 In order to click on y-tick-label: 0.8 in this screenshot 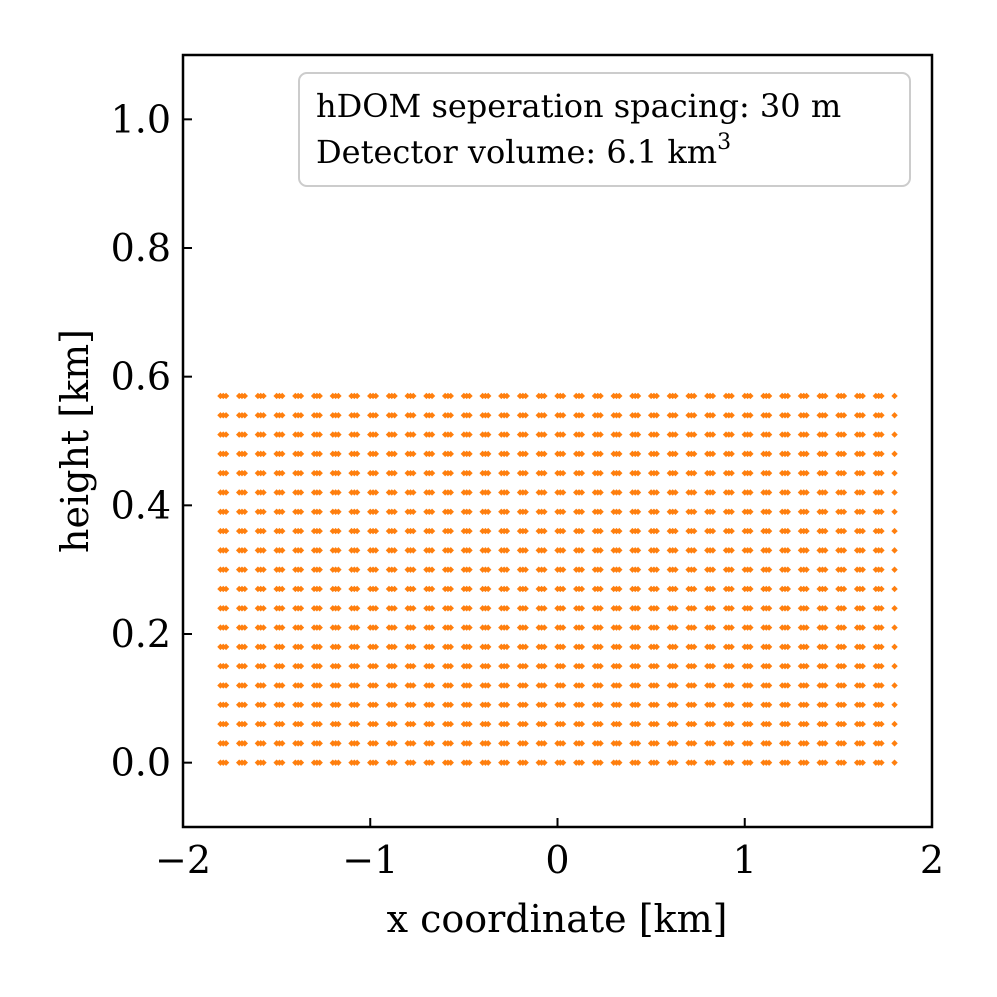, I will do `click(141, 248)`.